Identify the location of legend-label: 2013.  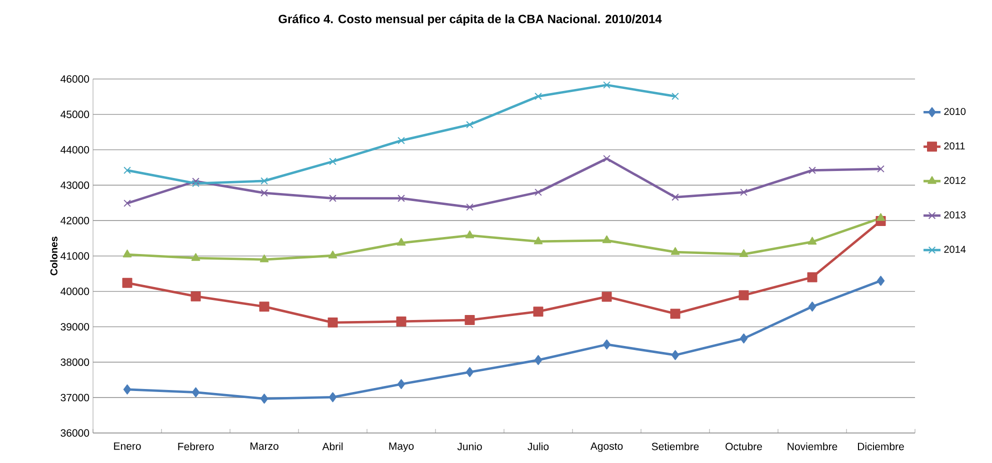
(955, 214).